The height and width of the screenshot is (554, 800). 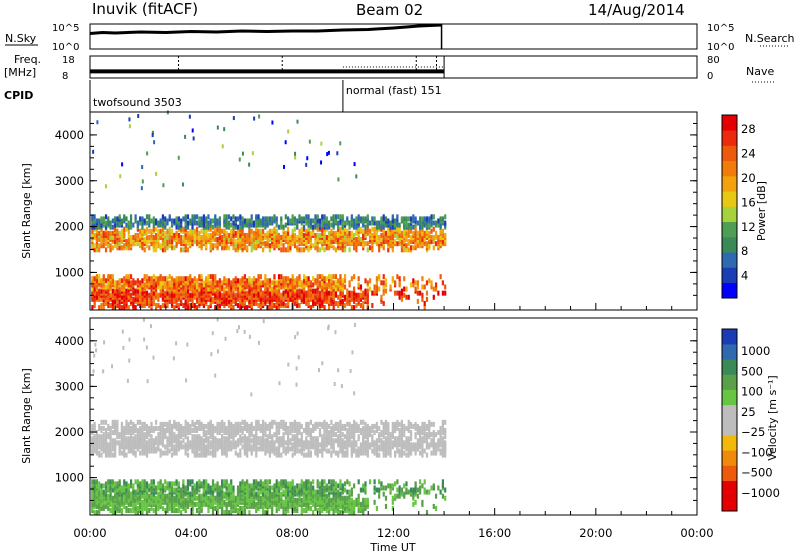 I want to click on velocity-cell-1912, so click(x=308, y=443).